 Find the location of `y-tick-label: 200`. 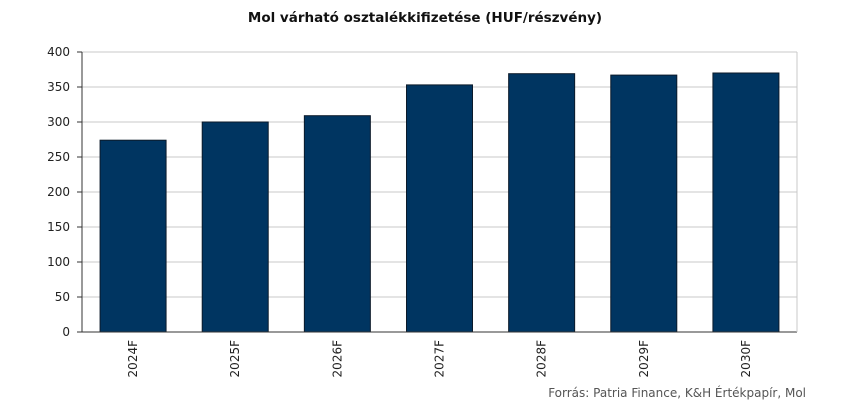

y-tick-label: 200 is located at coordinates (58, 192).